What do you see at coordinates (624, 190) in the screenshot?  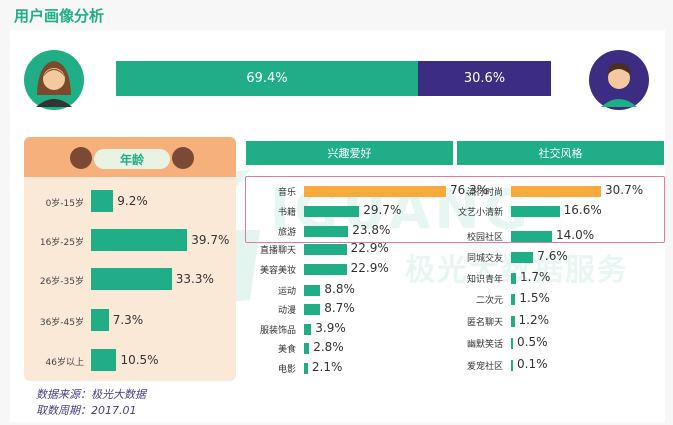 I see `value-label: 30.7%` at bounding box center [624, 190].